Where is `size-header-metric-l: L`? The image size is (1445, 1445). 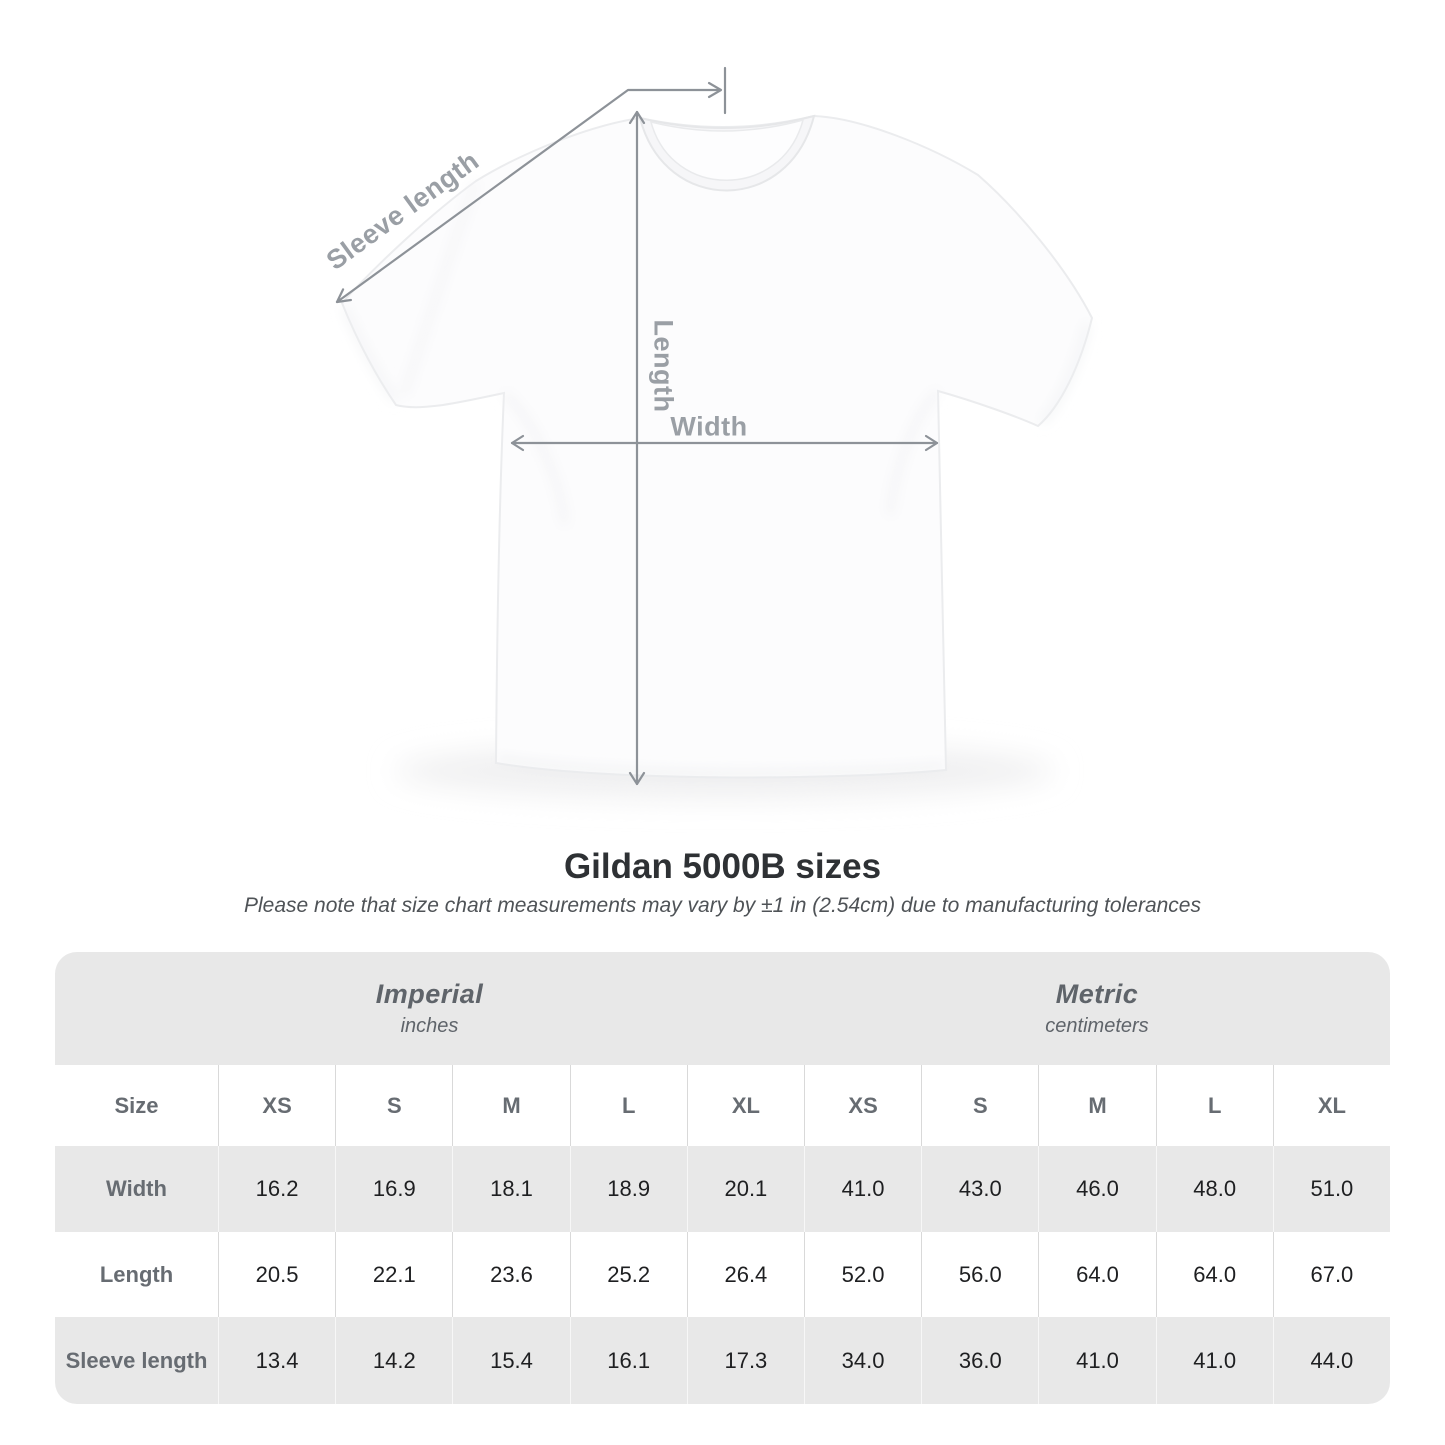
size-header-metric-l: L is located at coordinates (1214, 1105).